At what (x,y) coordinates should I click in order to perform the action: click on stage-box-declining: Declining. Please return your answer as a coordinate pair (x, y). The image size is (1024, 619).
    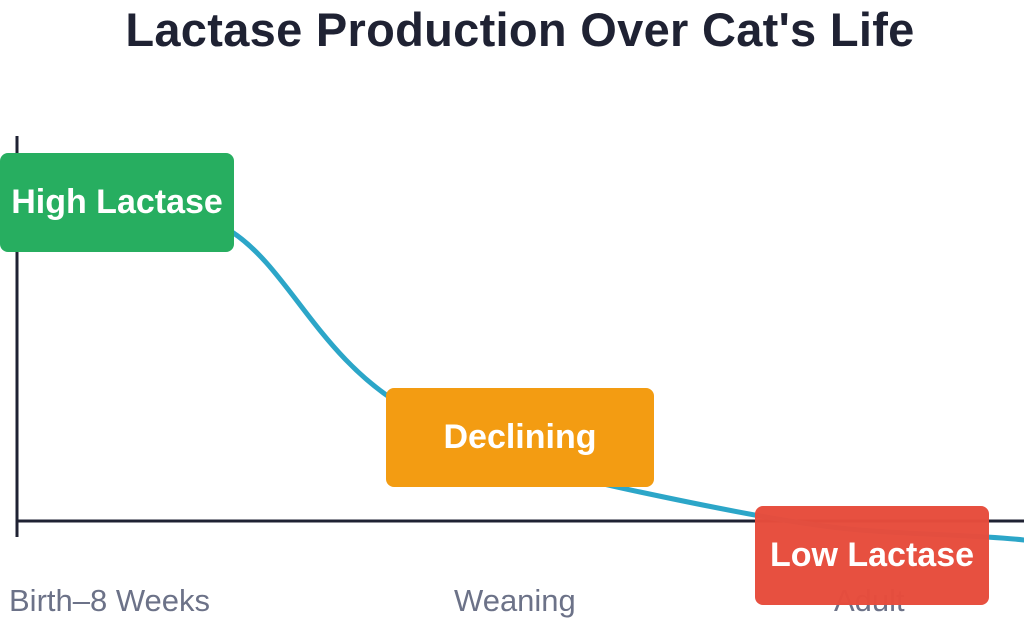
    Looking at the image, I should click on (520, 437).